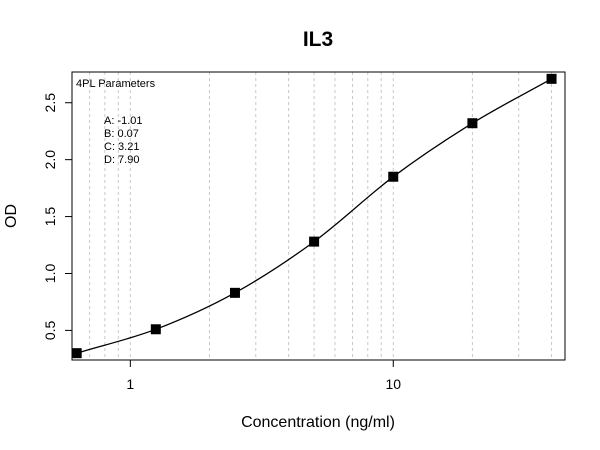  I want to click on y-tick-label: 0.5, so click(50, 330).